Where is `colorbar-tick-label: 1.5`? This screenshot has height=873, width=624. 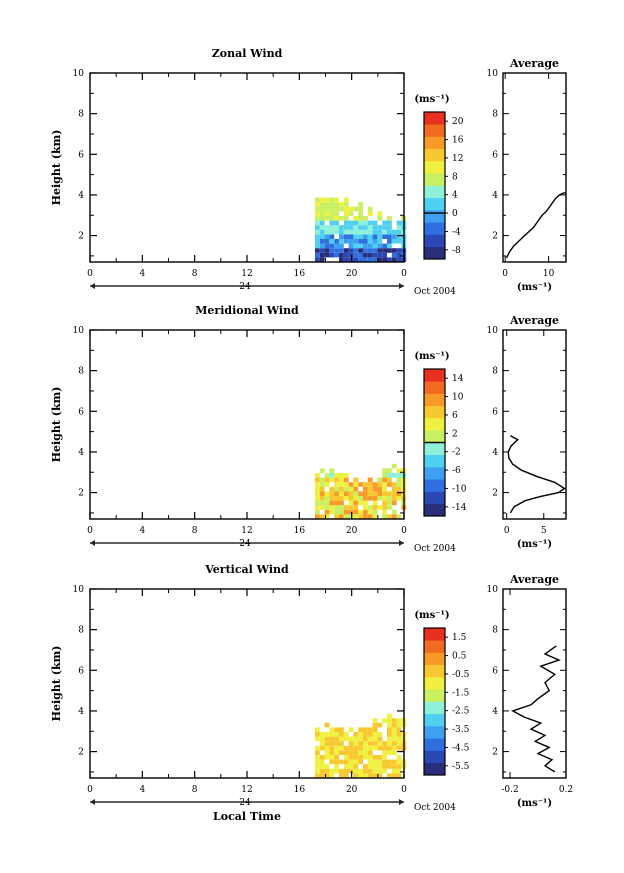
colorbar-tick-label: 1.5 is located at coordinates (459, 638).